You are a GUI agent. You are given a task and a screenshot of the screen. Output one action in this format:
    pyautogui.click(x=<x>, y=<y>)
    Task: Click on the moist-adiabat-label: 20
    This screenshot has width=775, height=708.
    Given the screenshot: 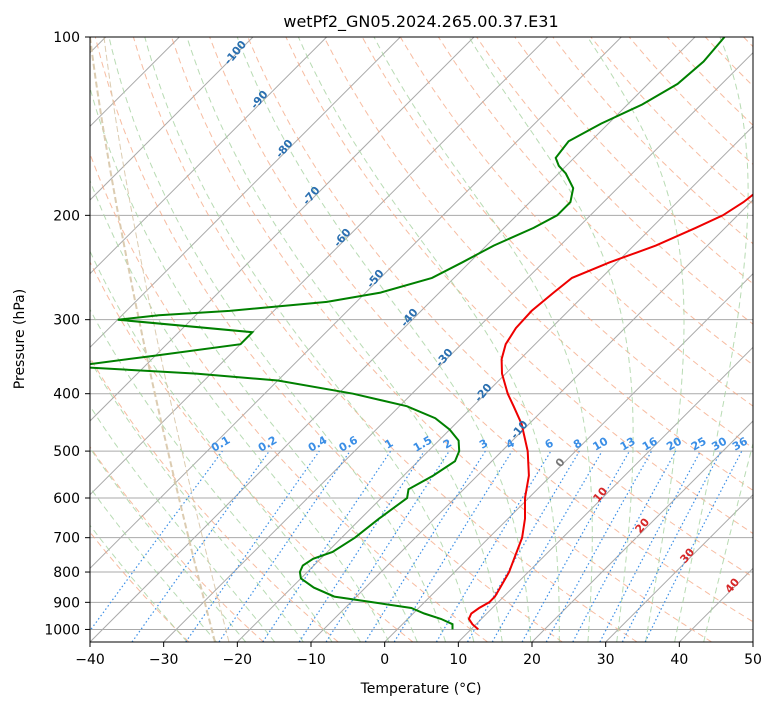 What is the action you would take?
    pyautogui.click(x=642, y=525)
    